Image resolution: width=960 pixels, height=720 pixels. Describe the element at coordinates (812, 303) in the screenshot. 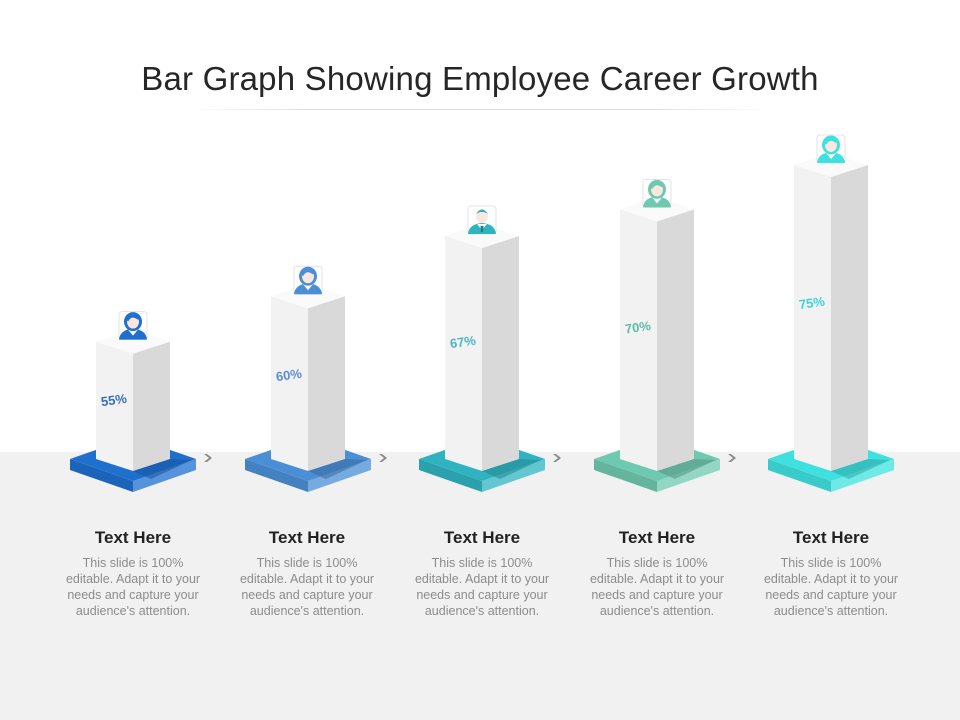

I see `value-label: 75%` at that location.